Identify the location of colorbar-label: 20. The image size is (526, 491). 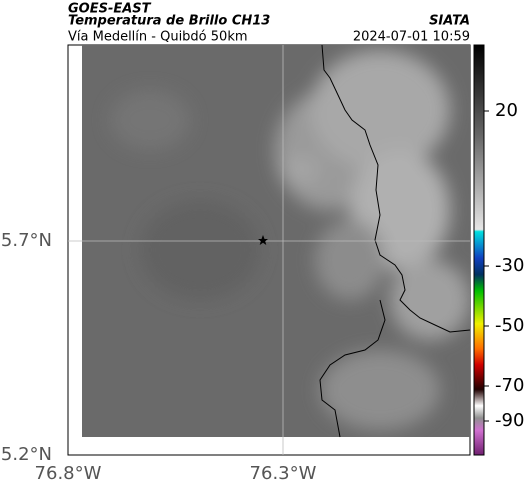
(506, 110).